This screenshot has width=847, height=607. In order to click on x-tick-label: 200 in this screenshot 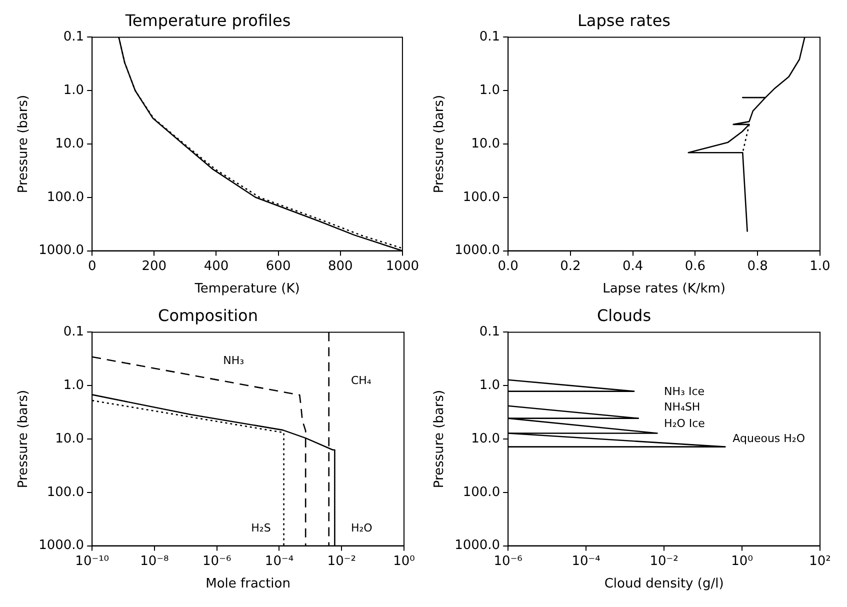, I will do `click(154, 266)`.